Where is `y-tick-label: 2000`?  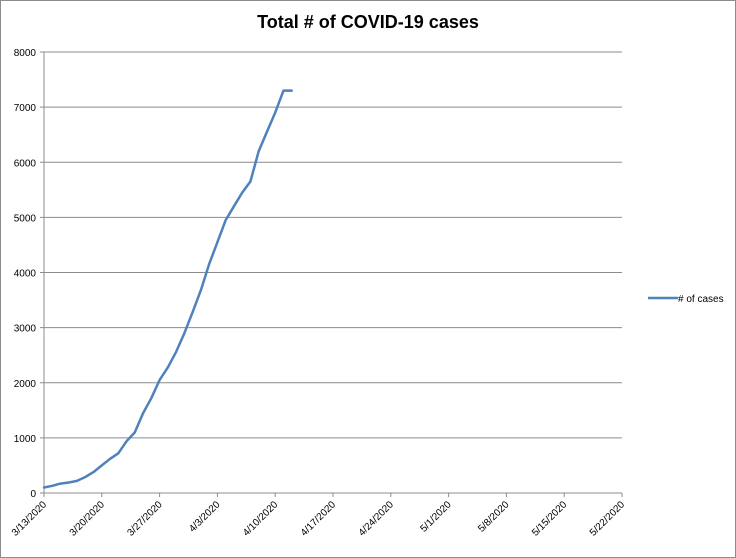 y-tick-label: 2000 is located at coordinates (25, 384).